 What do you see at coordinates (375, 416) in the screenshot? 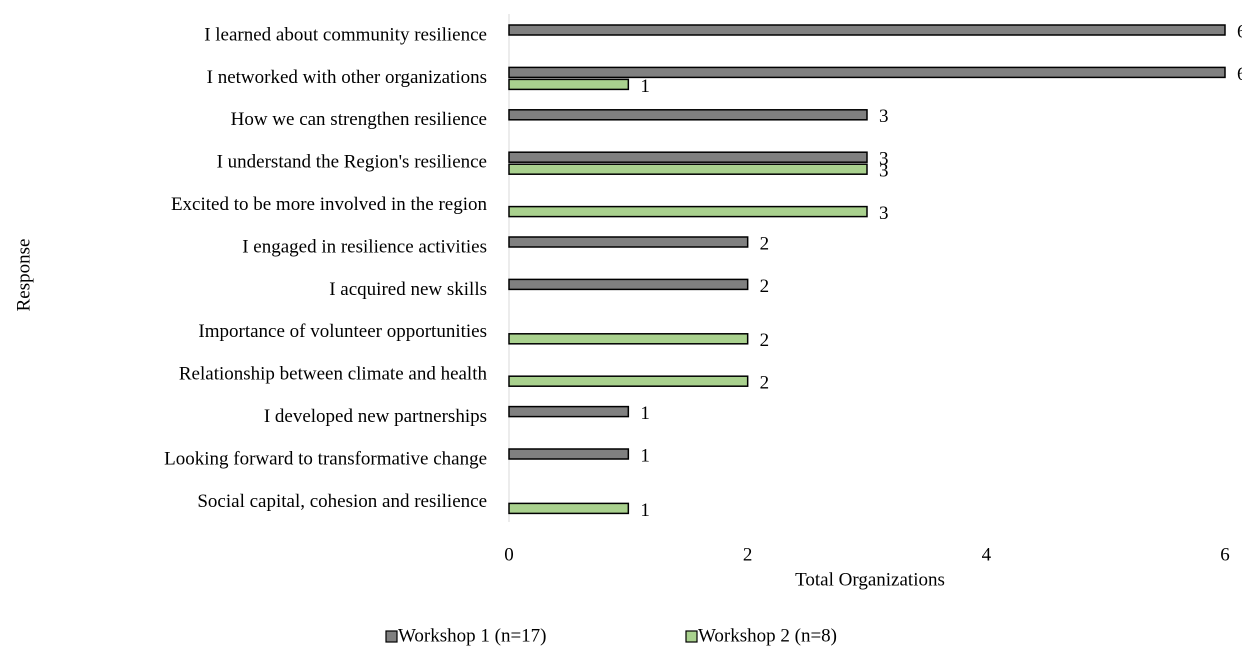
I see `y-tick-label: I developed new partnerships` at bounding box center [375, 416].